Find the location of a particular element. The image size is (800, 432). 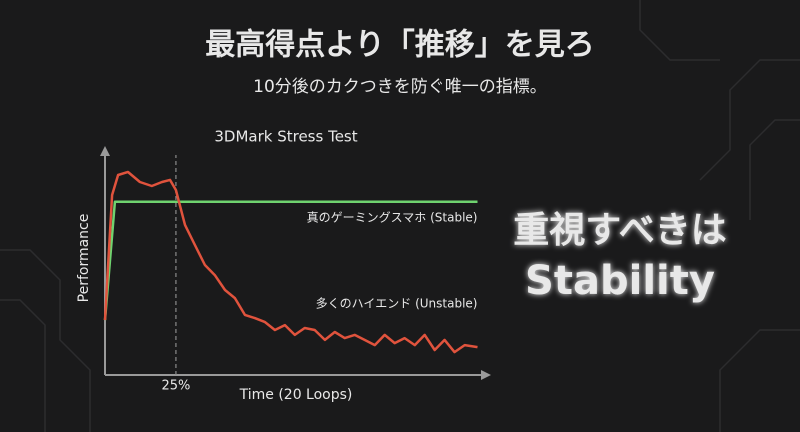

callout-line: Stability is located at coordinates (620, 281).